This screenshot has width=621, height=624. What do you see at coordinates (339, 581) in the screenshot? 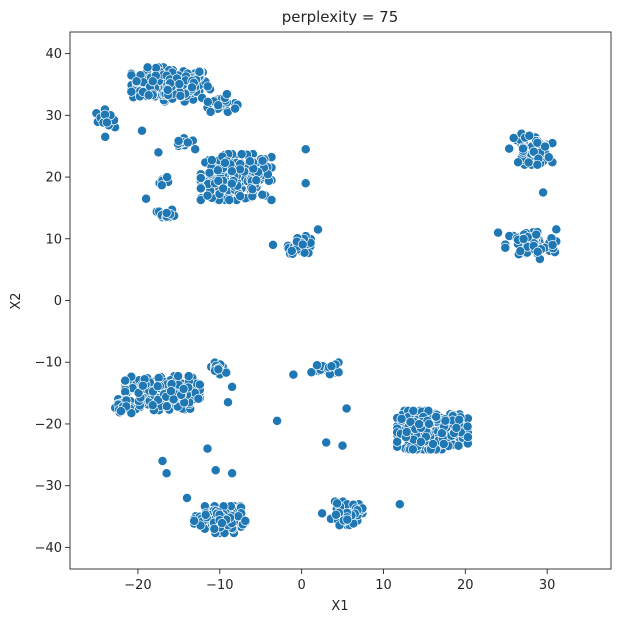
I see `x-axis-ticks: −20 −10 0 10 20 30` at bounding box center [339, 581].